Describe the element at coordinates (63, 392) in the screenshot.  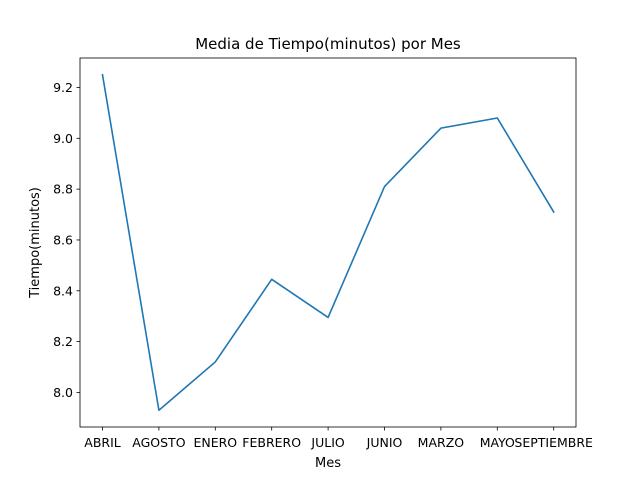
I see `y-tick-label: 8.0` at that location.